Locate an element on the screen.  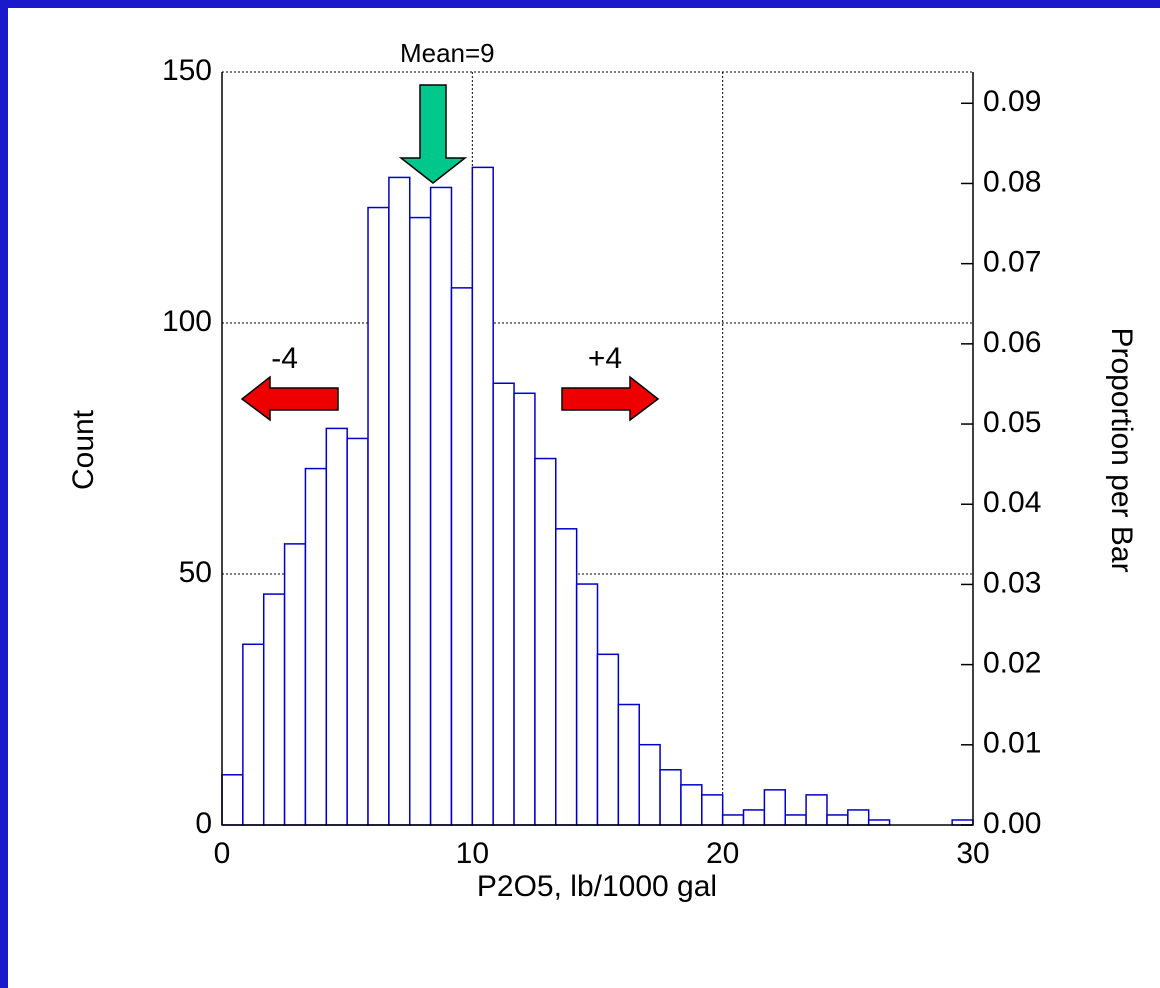
x-tick-label: 0 is located at coordinates (222, 853).